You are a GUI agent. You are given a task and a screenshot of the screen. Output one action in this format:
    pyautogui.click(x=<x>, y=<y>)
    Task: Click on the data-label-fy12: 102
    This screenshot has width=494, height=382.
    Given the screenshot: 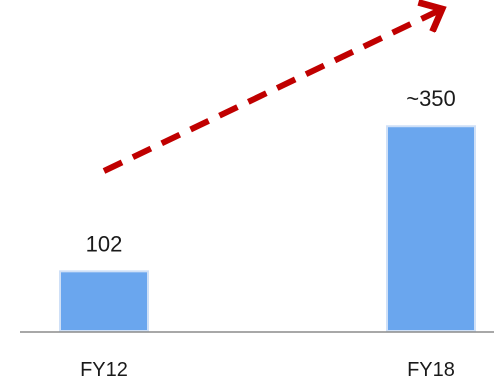 What is the action you would take?
    pyautogui.click(x=104, y=243)
    